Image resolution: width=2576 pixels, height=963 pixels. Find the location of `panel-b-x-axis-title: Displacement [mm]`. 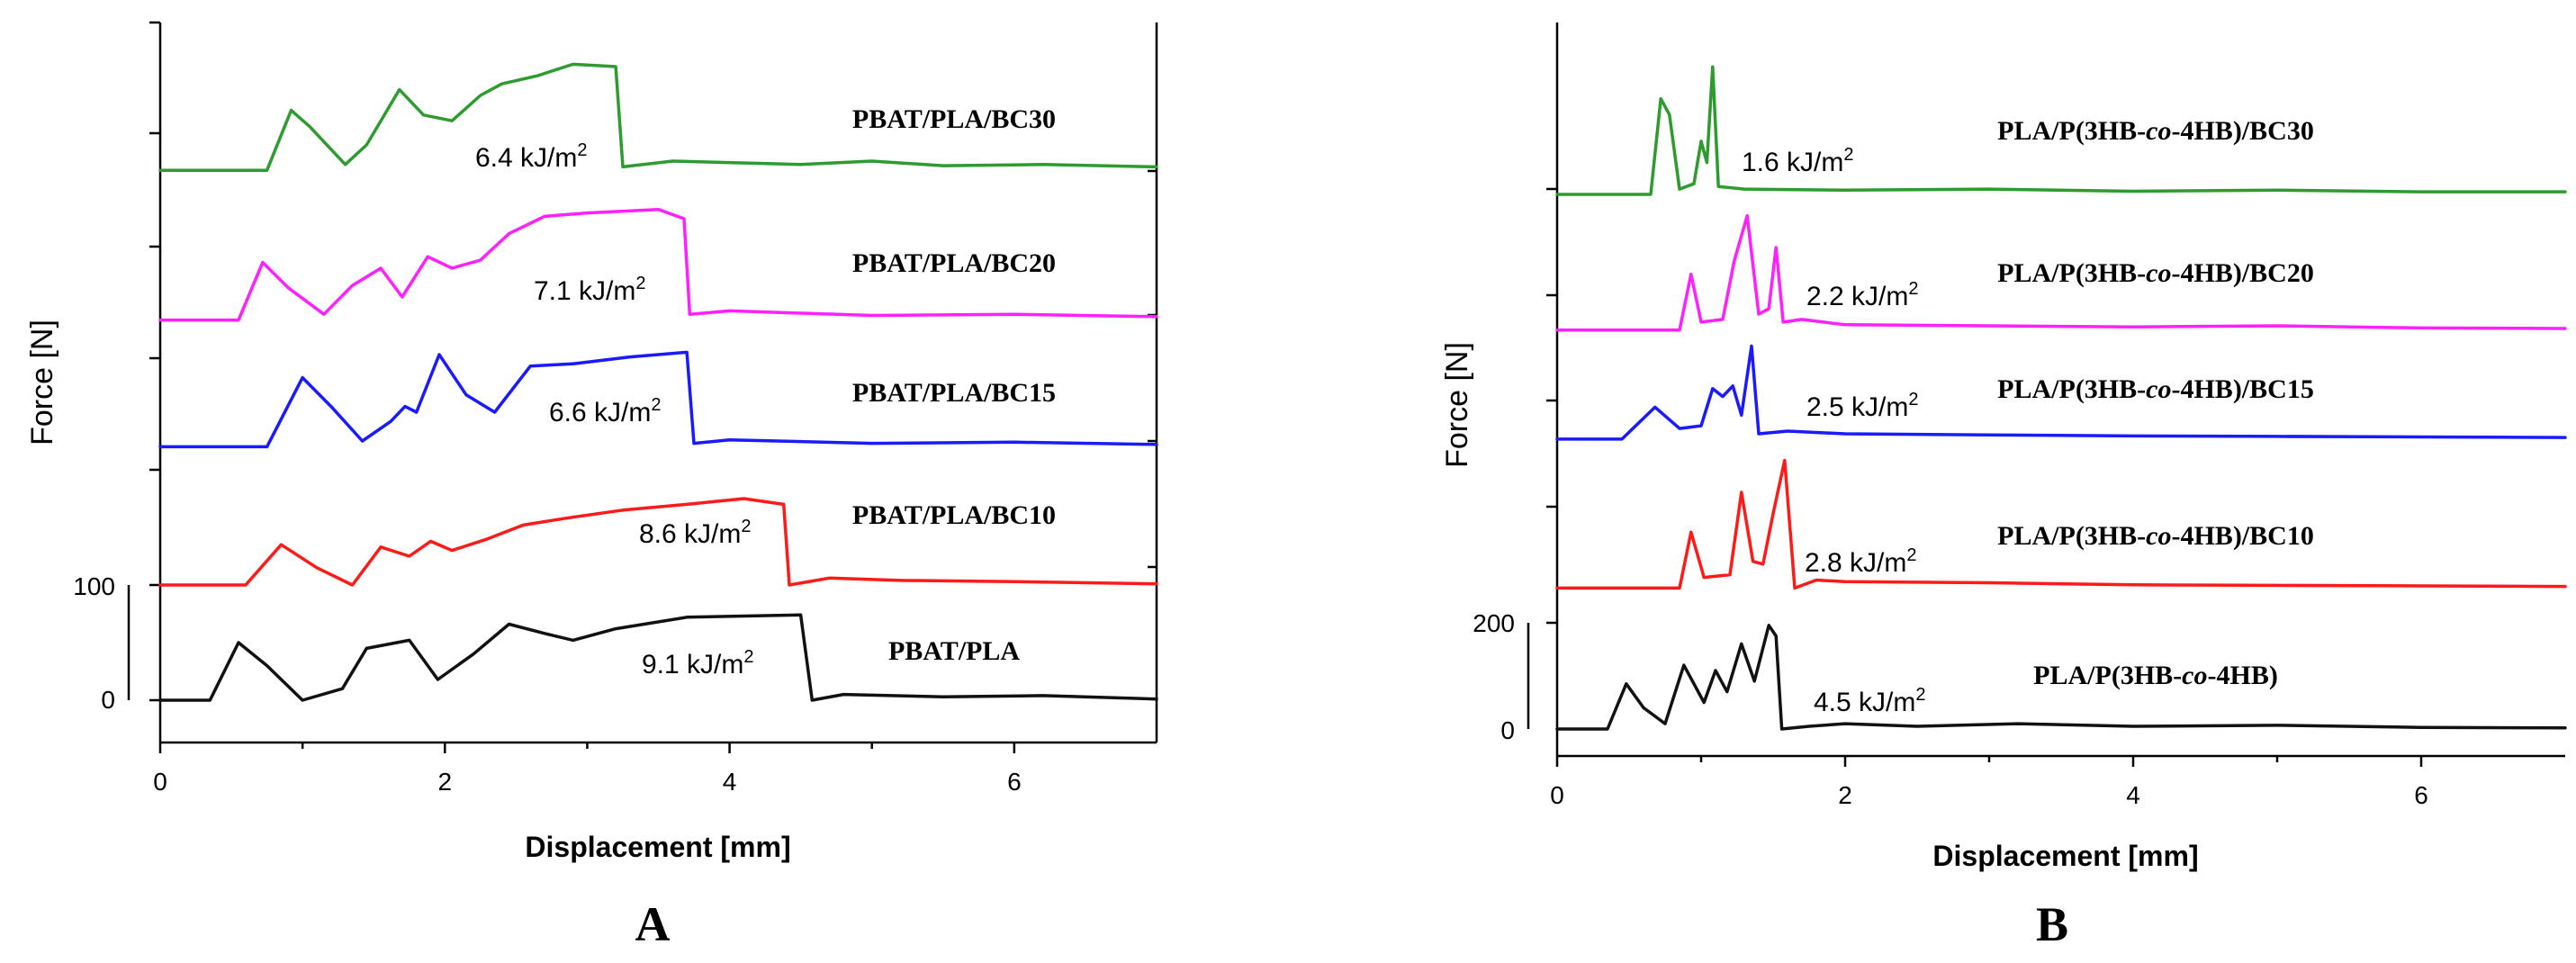

panel-b-x-axis-title: Displacement [mm] is located at coordinates (2065, 856).